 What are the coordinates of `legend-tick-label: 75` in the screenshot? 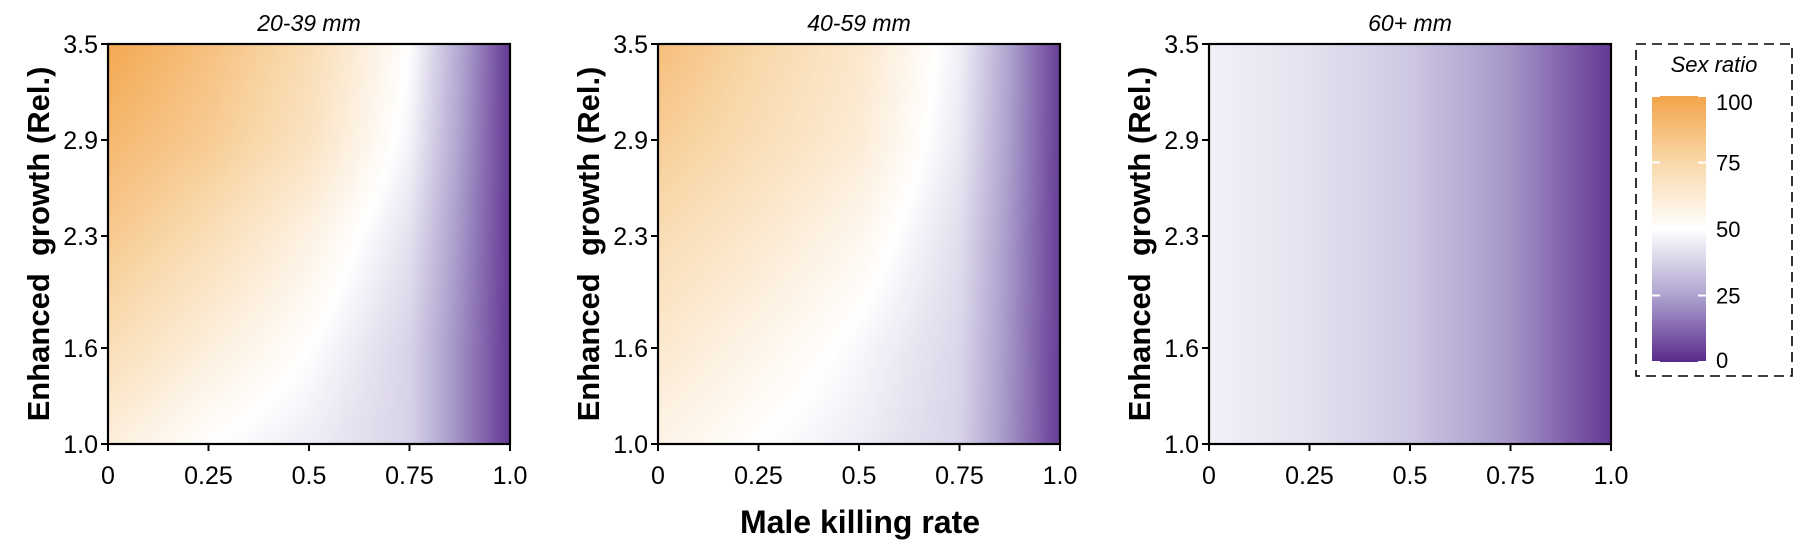 It's located at (1728, 163).